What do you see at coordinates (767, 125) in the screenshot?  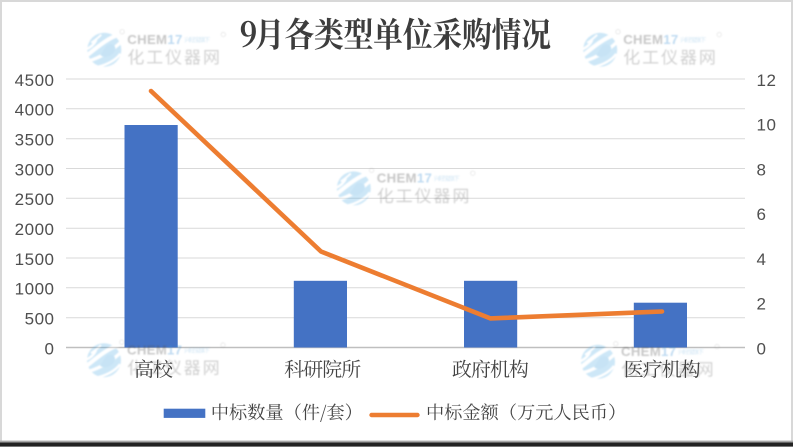 I see `svg-text: 10` at bounding box center [767, 125].